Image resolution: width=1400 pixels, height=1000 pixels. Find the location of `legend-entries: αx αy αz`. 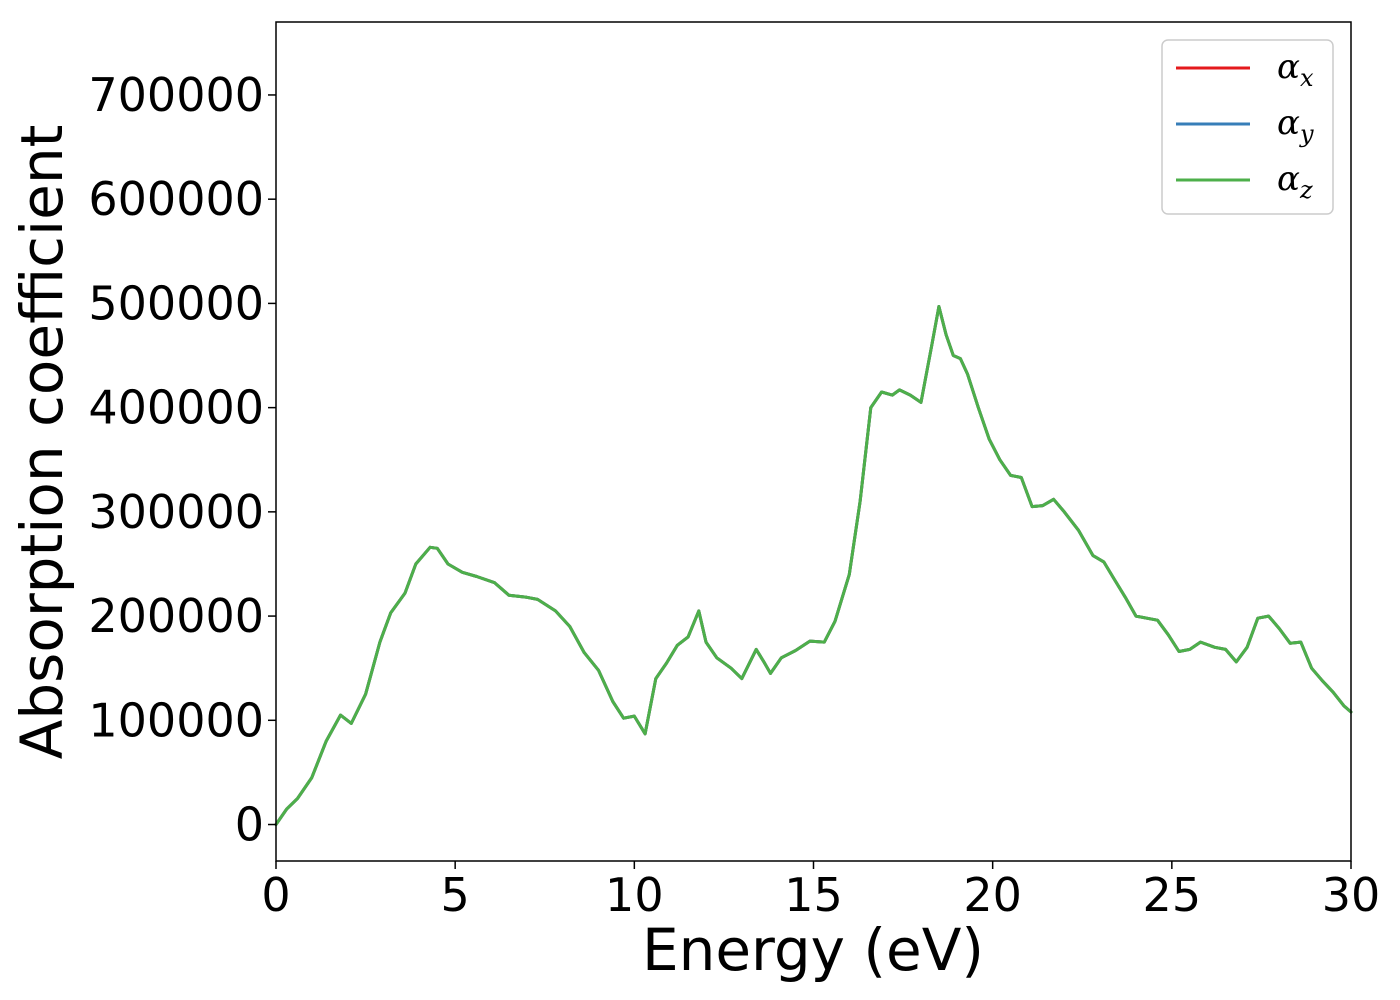

legend-entries: αx αy αz is located at coordinates (1245, 125).